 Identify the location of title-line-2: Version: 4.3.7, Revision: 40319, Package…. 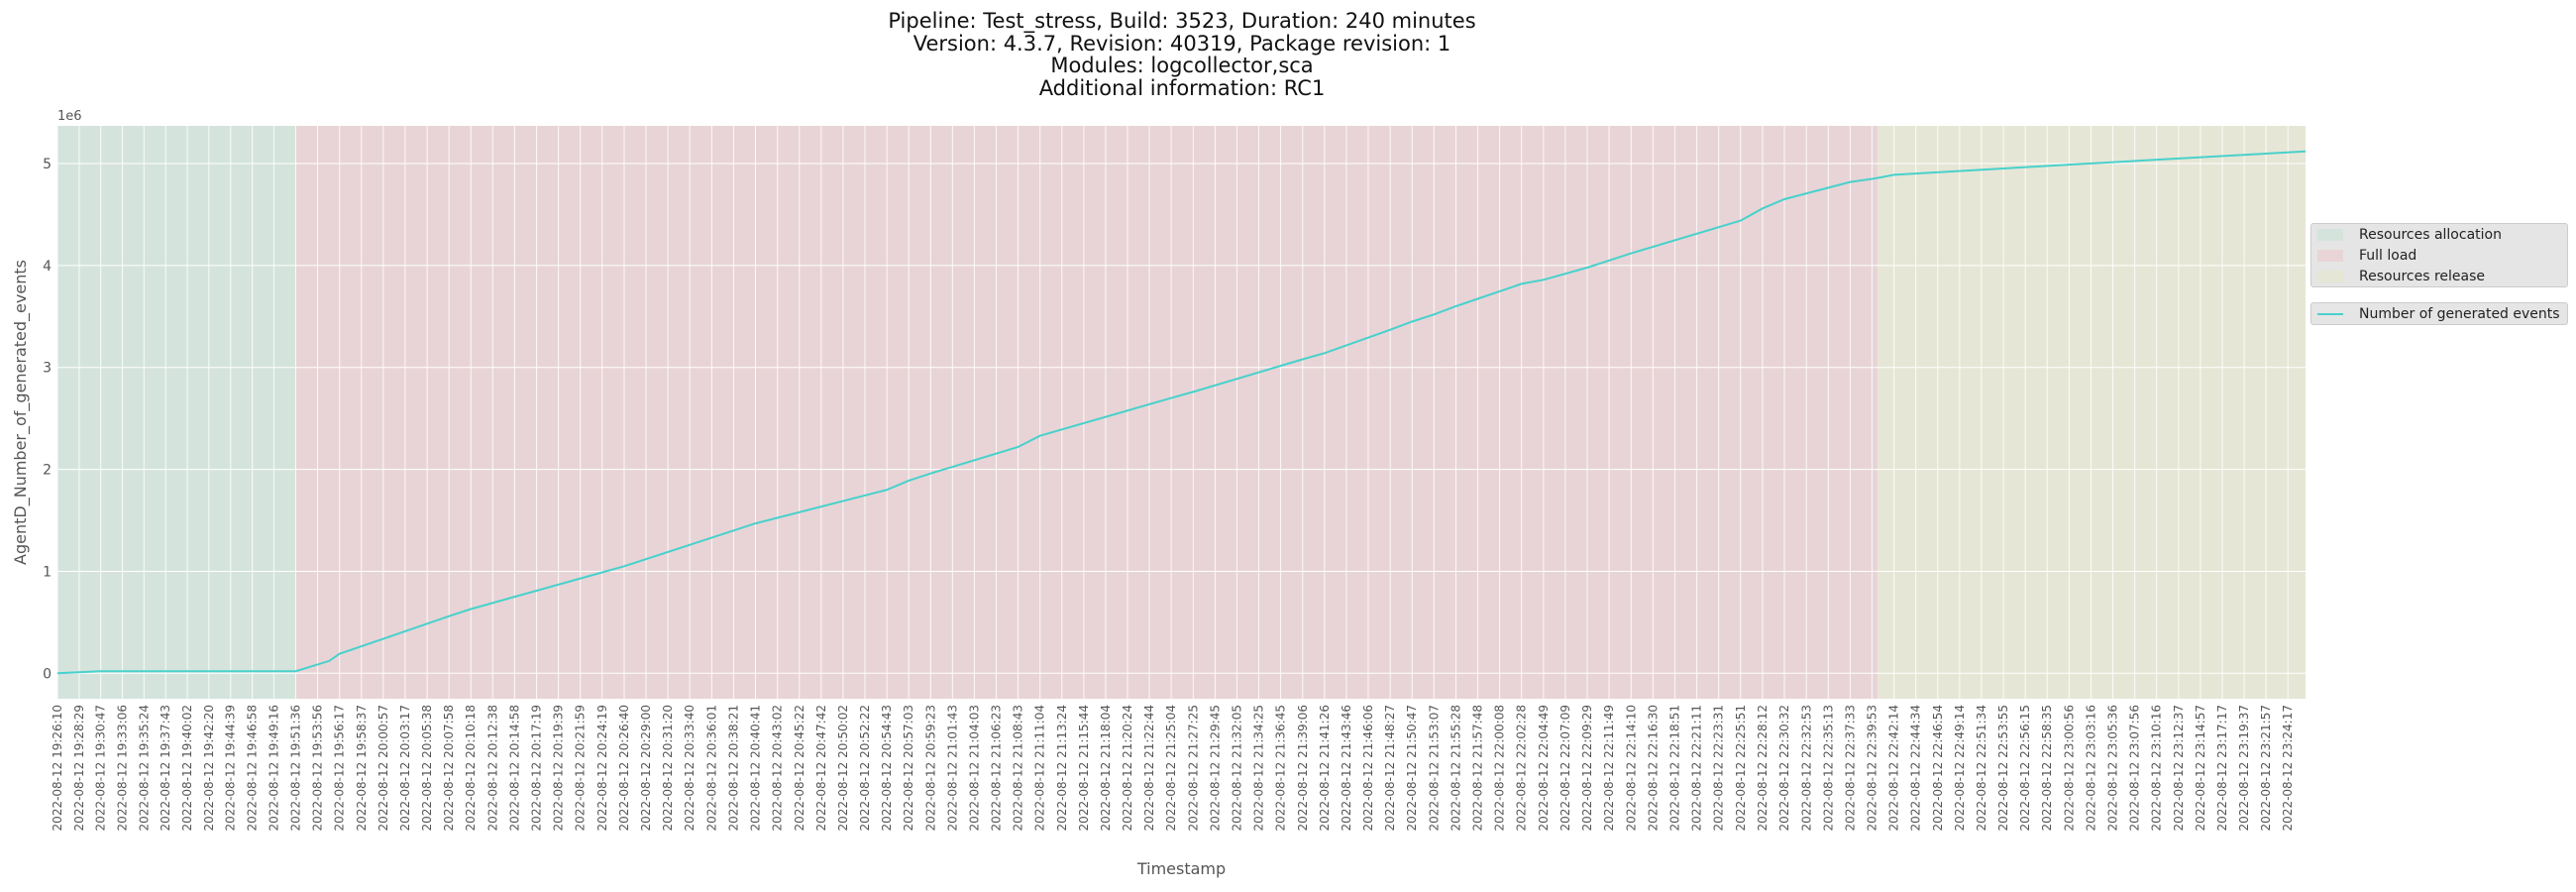
(1181, 44).